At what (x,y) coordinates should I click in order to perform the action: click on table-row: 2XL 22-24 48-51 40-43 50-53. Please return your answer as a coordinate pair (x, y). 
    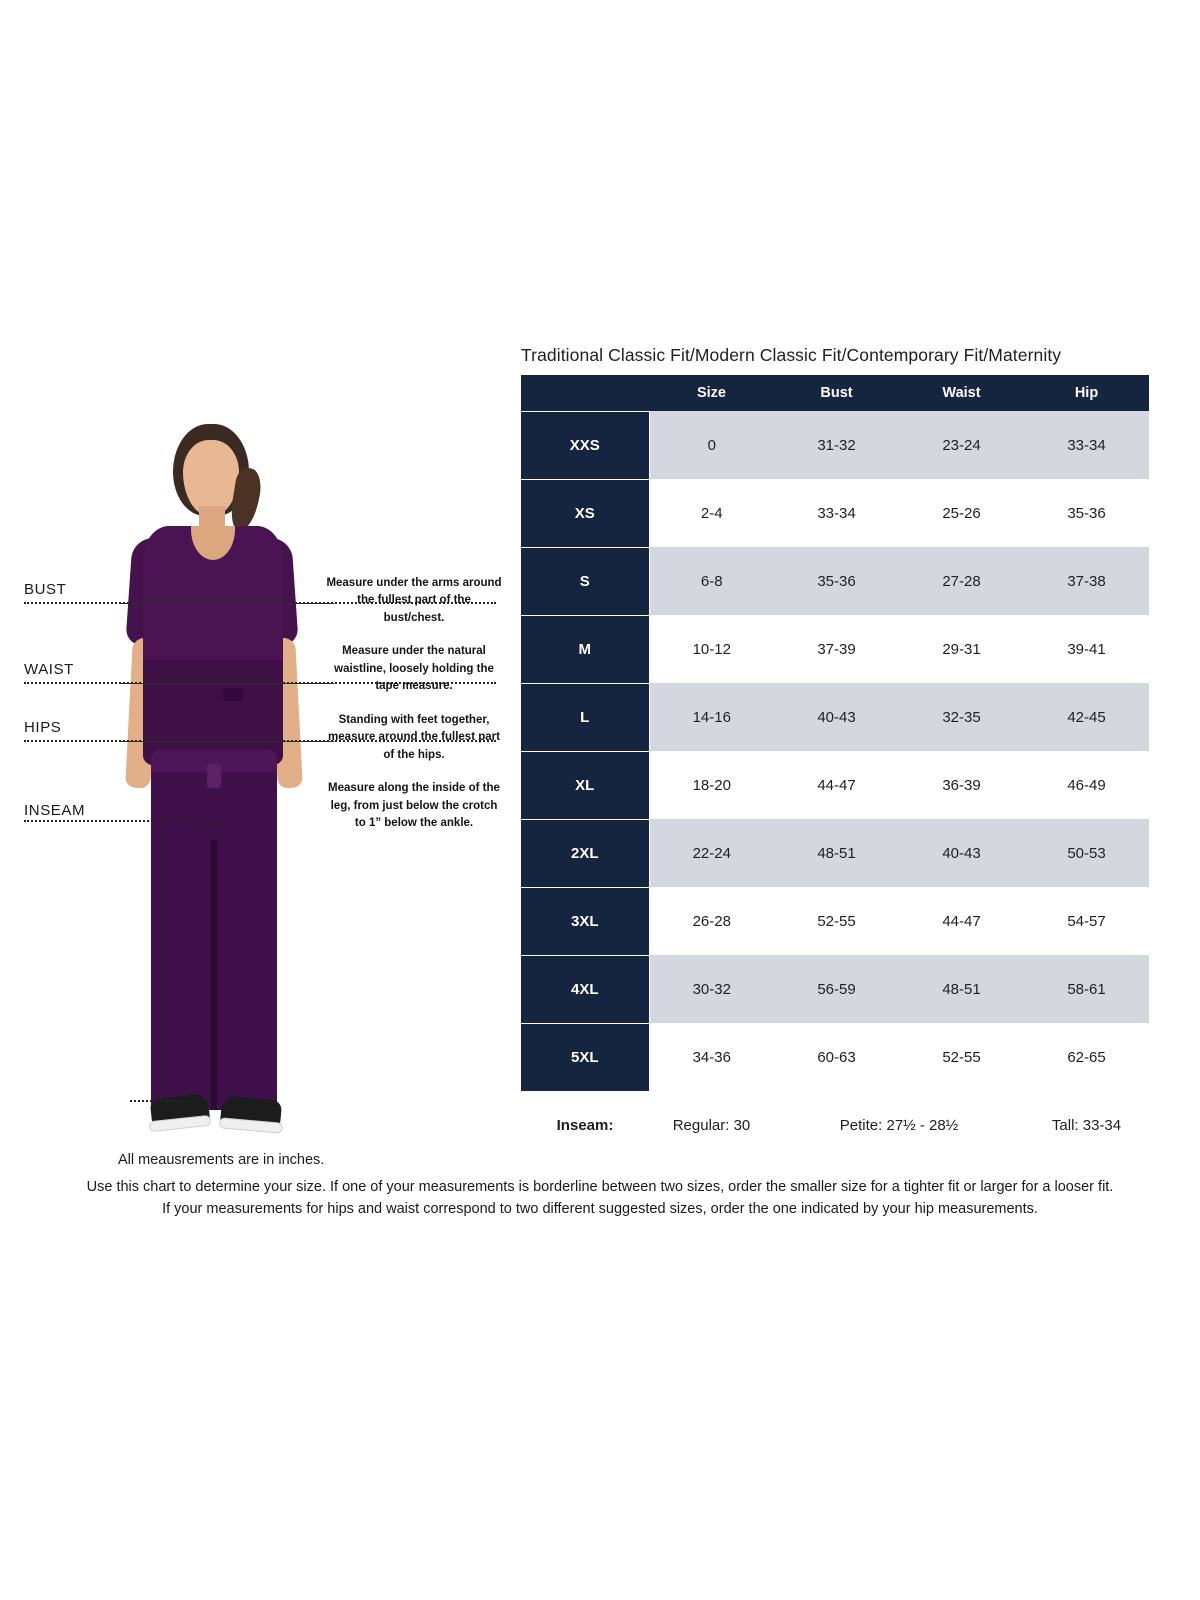
    Looking at the image, I should click on (835, 853).